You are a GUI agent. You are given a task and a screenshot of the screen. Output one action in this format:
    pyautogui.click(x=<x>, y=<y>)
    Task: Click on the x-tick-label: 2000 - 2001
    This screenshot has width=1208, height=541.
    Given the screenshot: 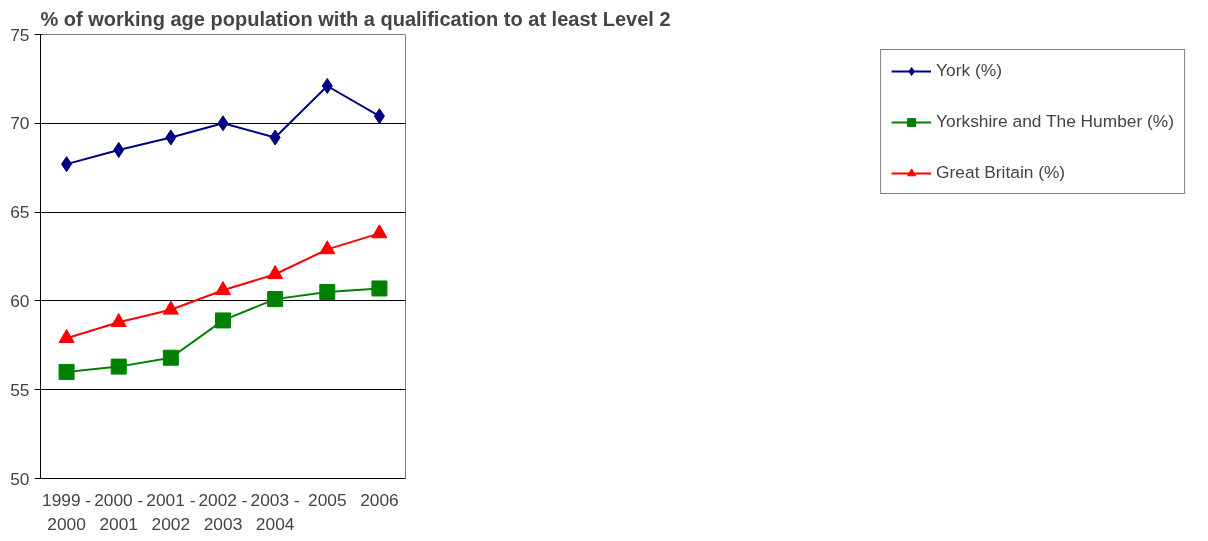 What is the action you would take?
    pyautogui.click(x=119, y=511)
    